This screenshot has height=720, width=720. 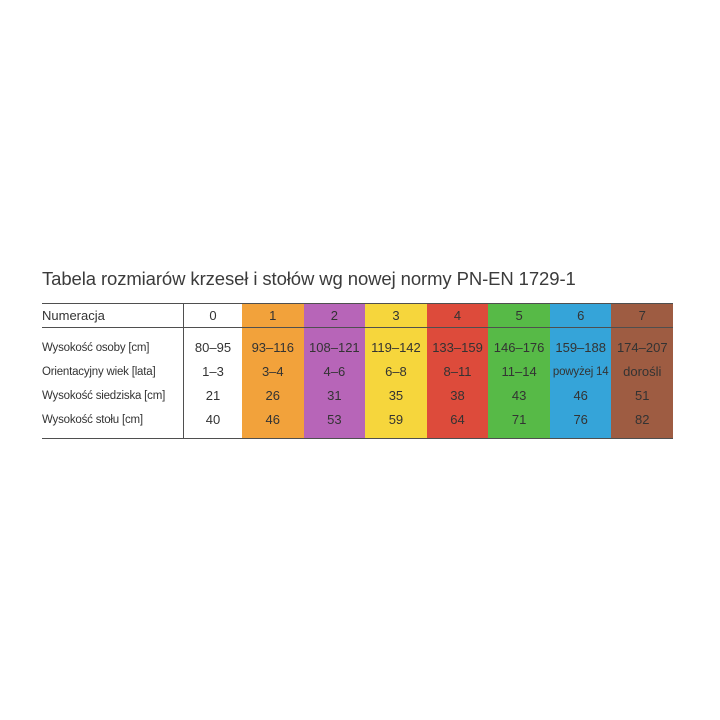 What do you see at coordinates (334, 419) in the screenshot?
I see `table-cell-c2-r4: 53` at bounding box center [334, 419].